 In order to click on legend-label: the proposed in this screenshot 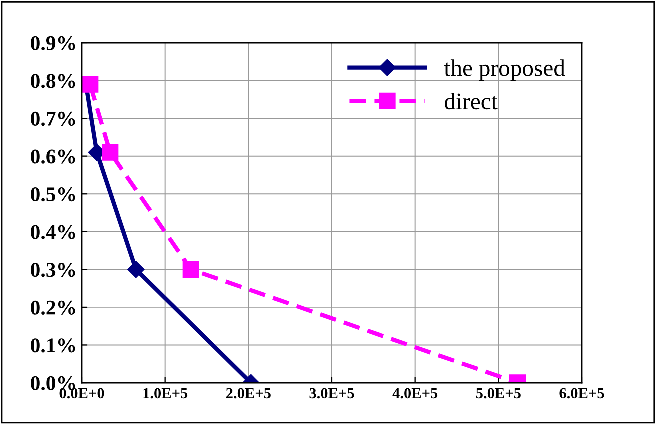, I will do `click(505, 71)`.